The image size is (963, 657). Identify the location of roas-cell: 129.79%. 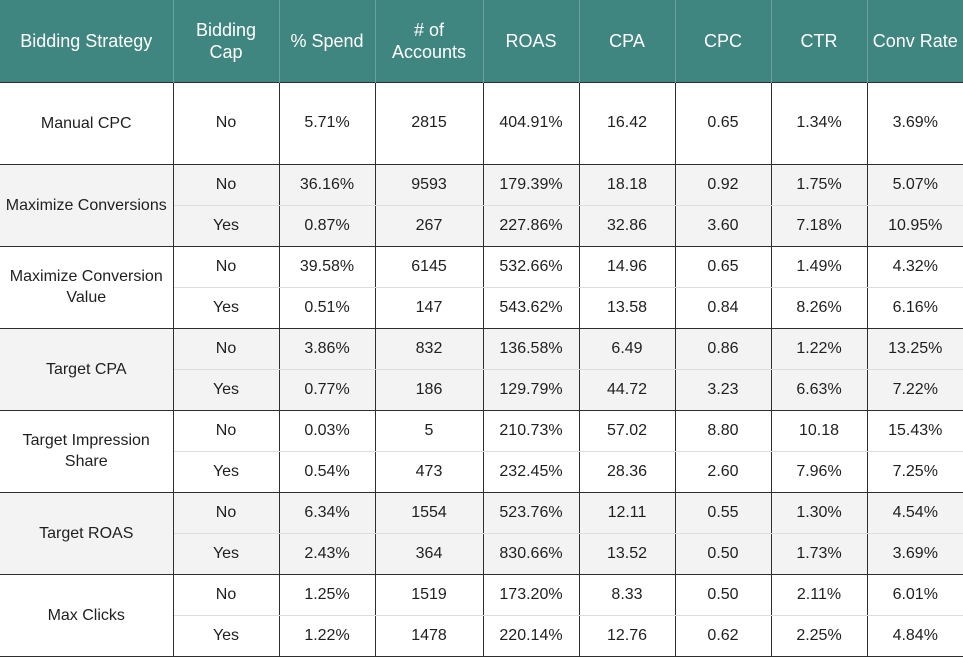
(531, 389).